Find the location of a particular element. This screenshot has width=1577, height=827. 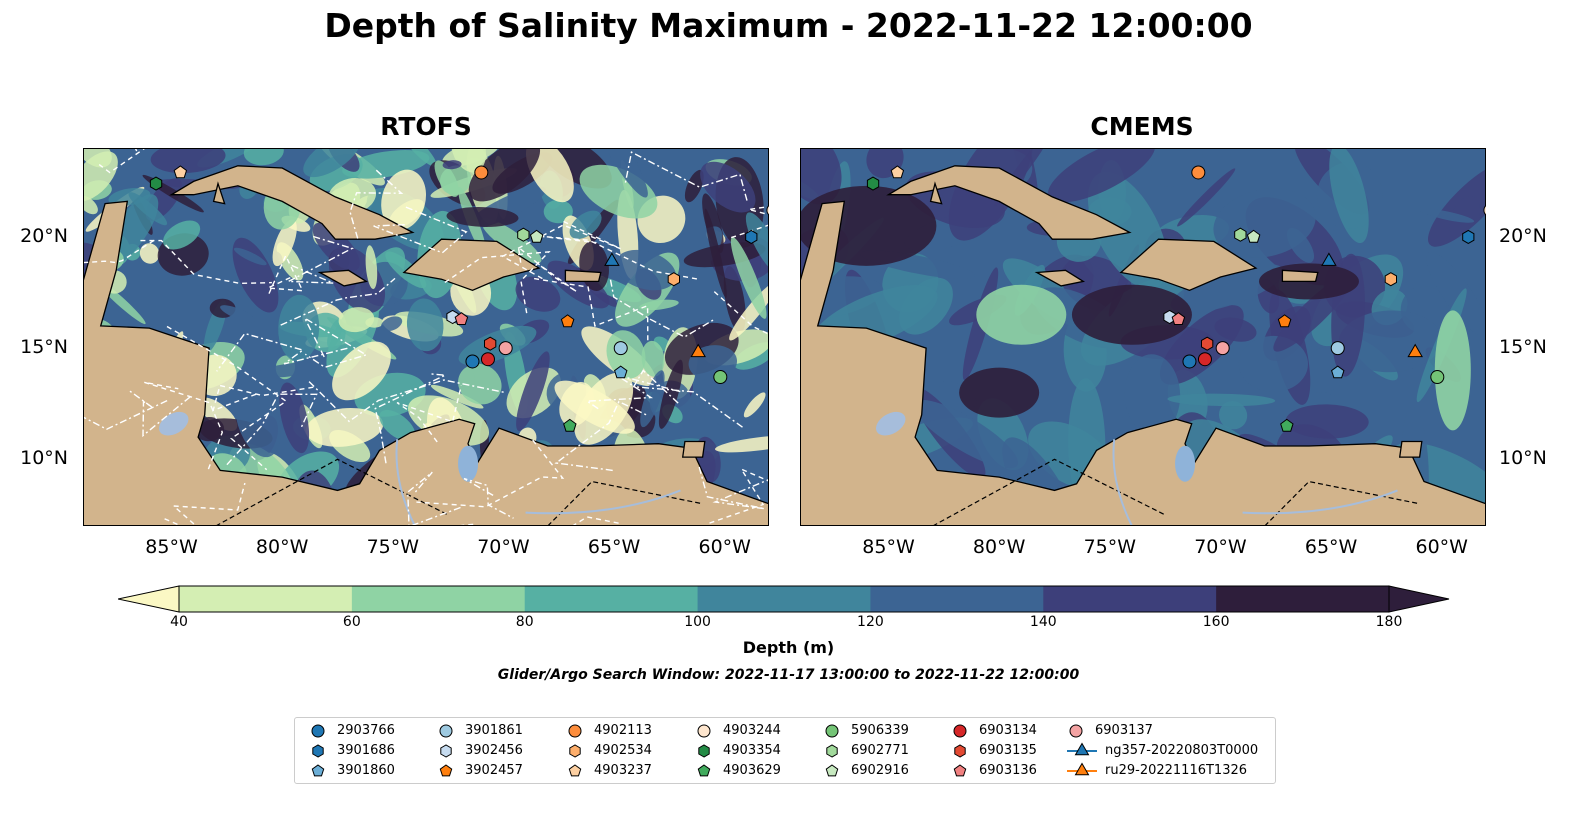

legend-item: 3901860 is located at coordinates (352, 770).